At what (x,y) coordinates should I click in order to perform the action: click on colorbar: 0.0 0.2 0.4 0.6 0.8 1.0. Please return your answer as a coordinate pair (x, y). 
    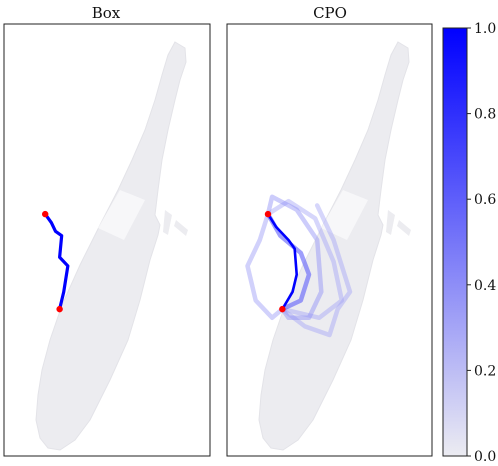
    Looking at the image, I should click on (469, 243).